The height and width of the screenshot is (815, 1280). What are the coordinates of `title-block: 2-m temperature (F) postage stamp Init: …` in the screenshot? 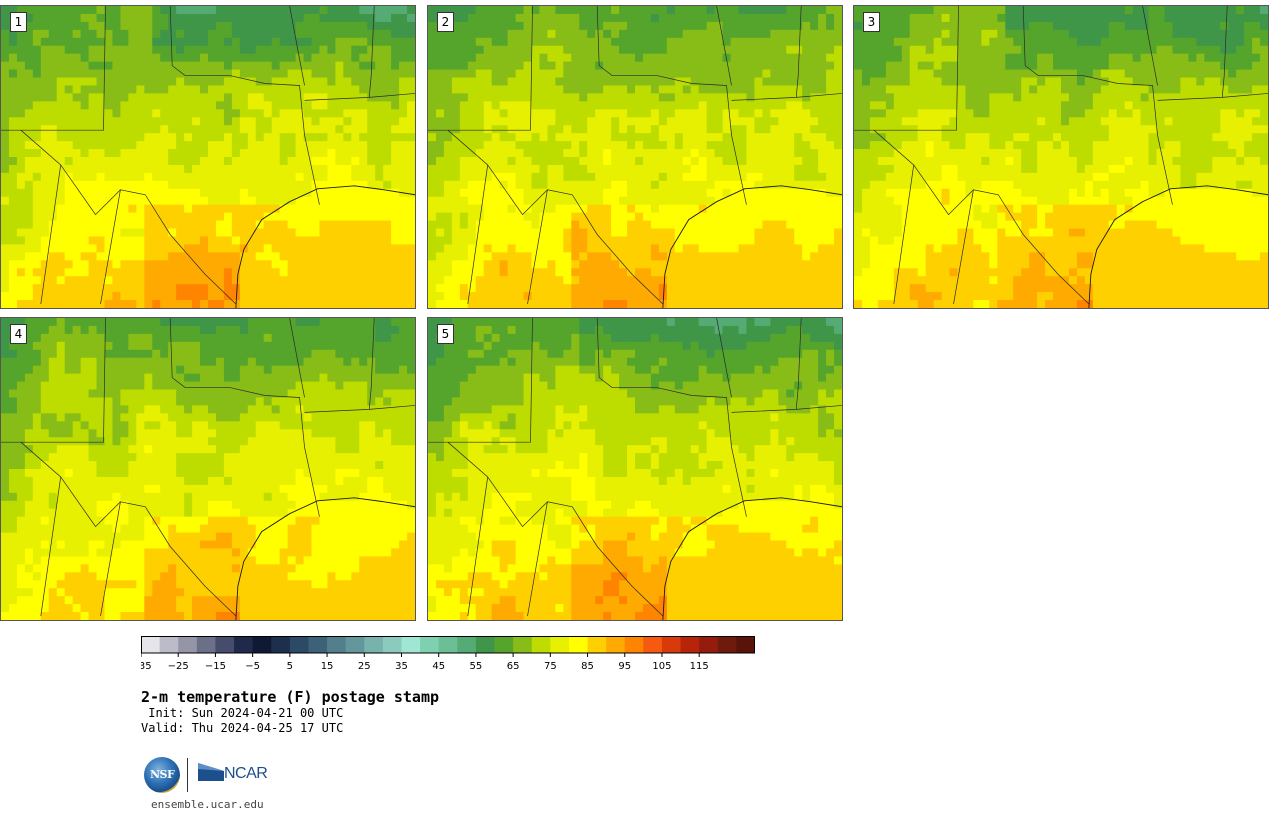 It's located at (290, 712).